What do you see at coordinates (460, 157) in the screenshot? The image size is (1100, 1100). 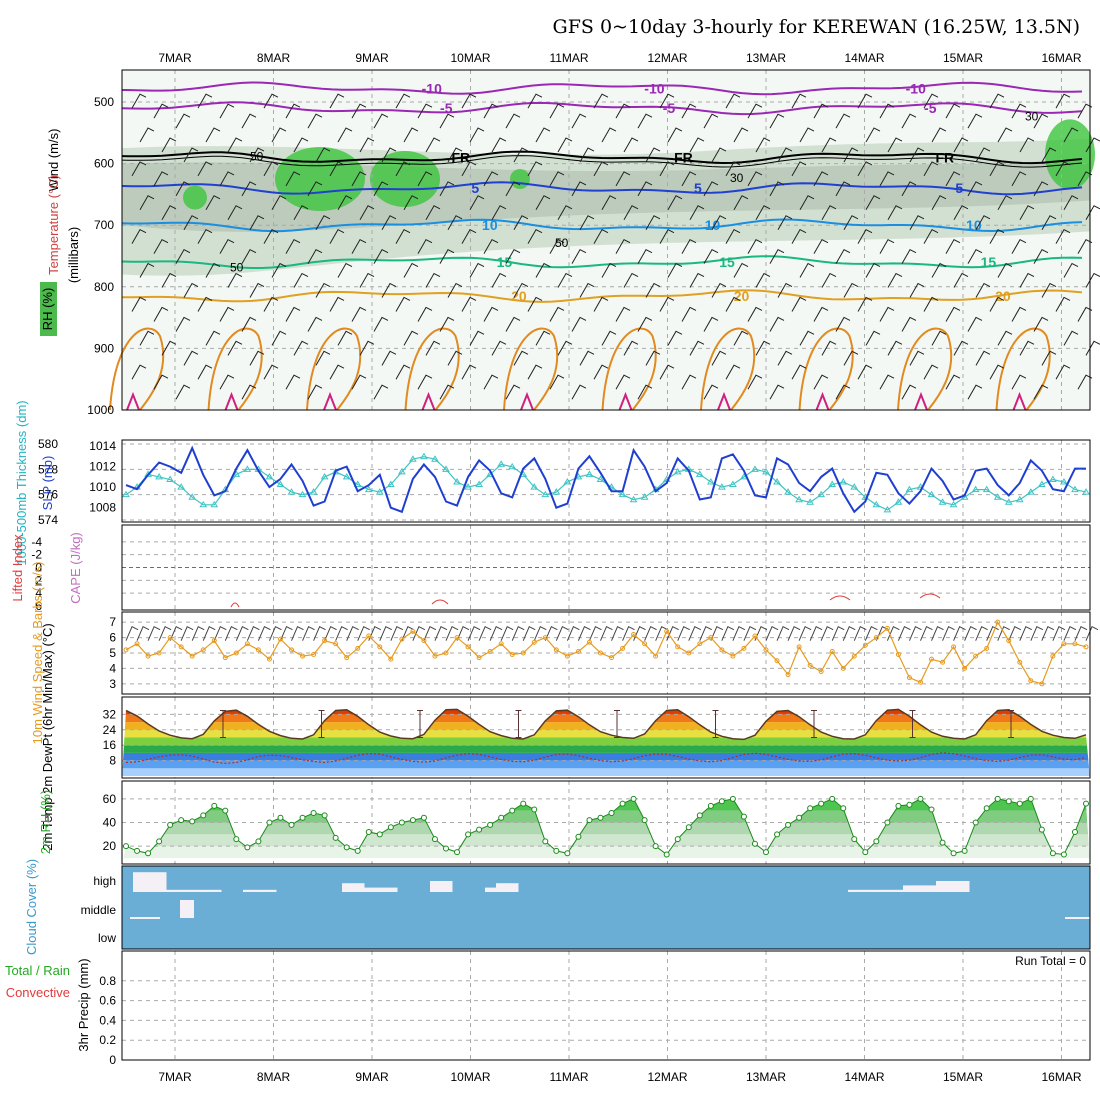 I see `isotherm-label: FR` at bounding box center [460, 157].